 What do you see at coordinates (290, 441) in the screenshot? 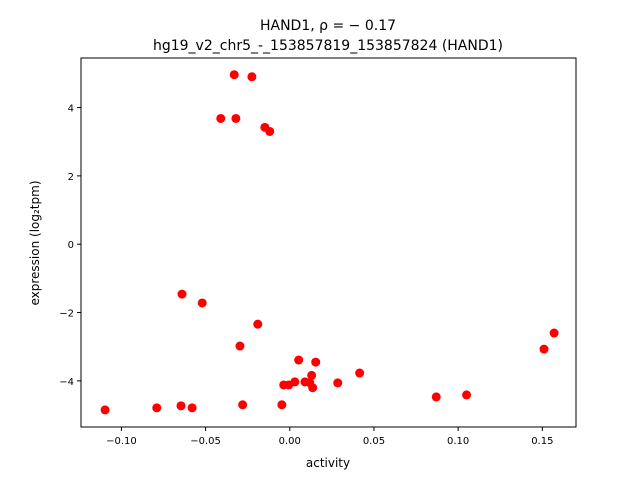
I see `x-tick-label: 0.00` at bounding box center [290, 441].